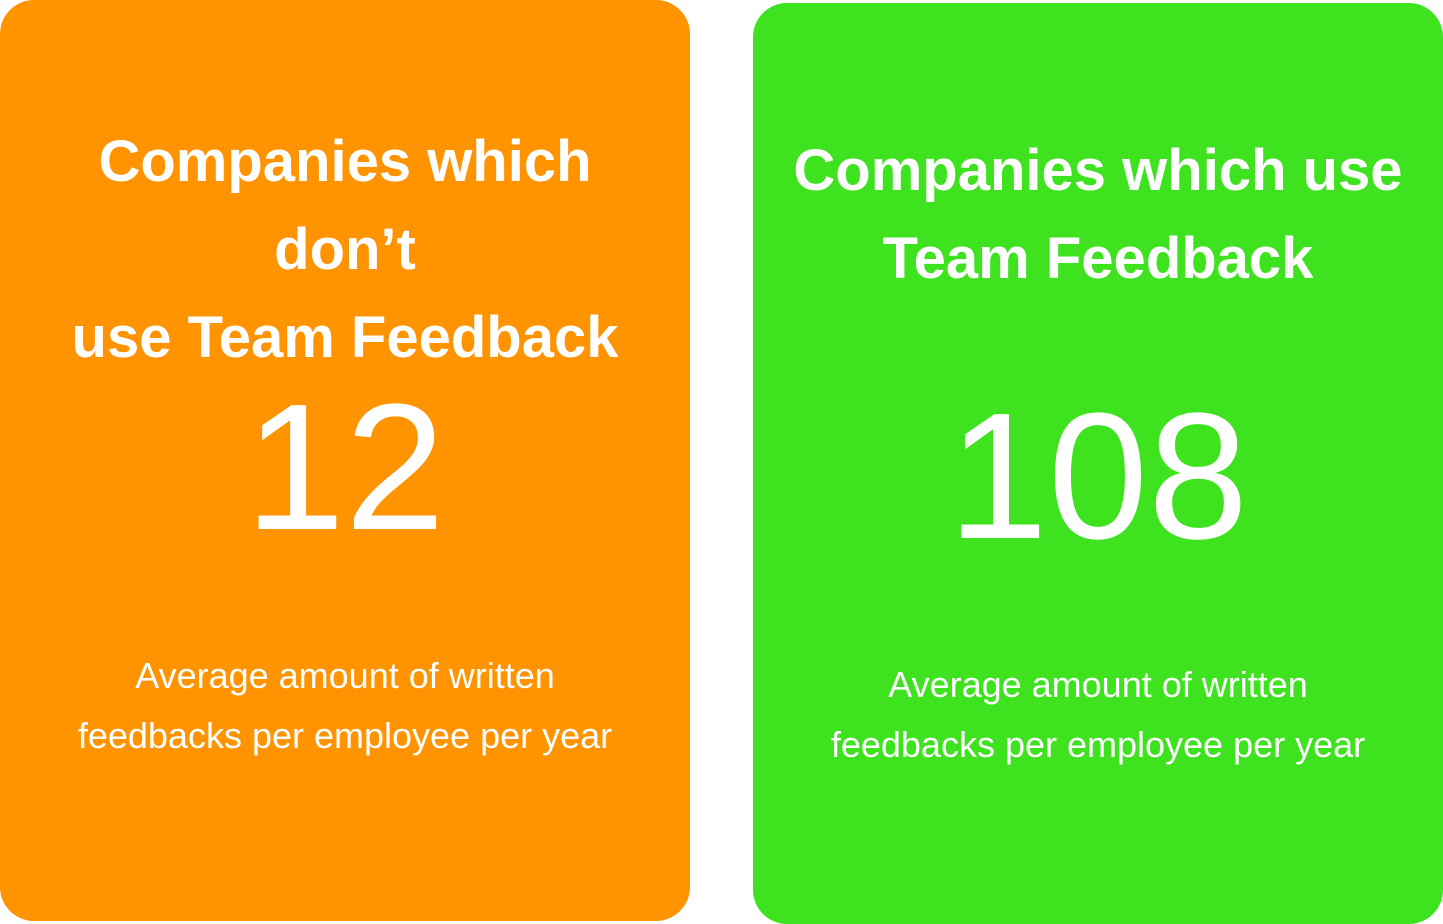  What do you see at coordinates (1098, 258) in the screenshot?
I see `card-title-line-2: Team Feedback` at bounding box center [1098, 258].